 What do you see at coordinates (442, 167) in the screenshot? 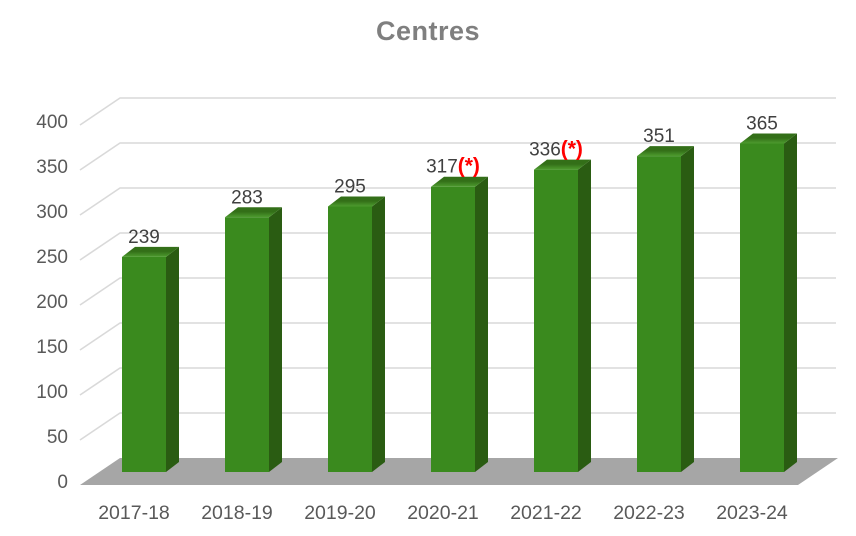
I see `value-label-number: 317` at bounding box center [442, 167].